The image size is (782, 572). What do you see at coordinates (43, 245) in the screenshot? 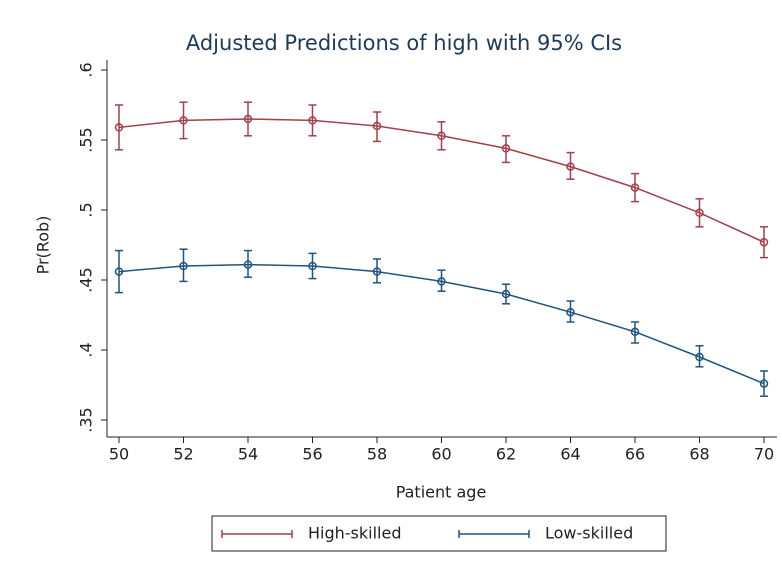
I see `y-axis-label: Pr(Rob)` at bounding box center [43, 245].